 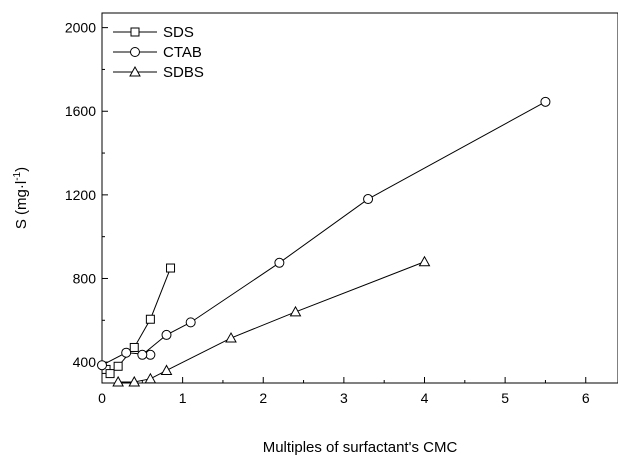 I want to click on x-axis: 0 1 2 3 4 5 6, so click(x=344, y=391).